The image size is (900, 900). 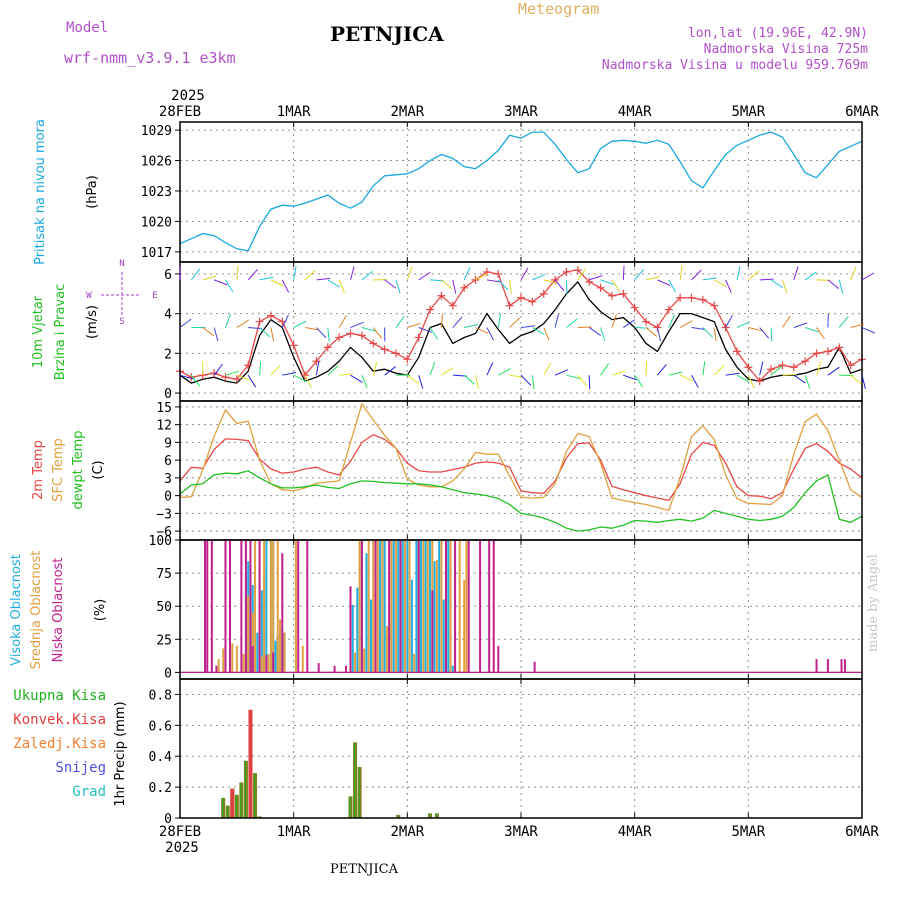 What do you see at coordinates (160, 695) in the screenshot?
I see `y-tick-label: 0.8` at bounding box center [160, 695].